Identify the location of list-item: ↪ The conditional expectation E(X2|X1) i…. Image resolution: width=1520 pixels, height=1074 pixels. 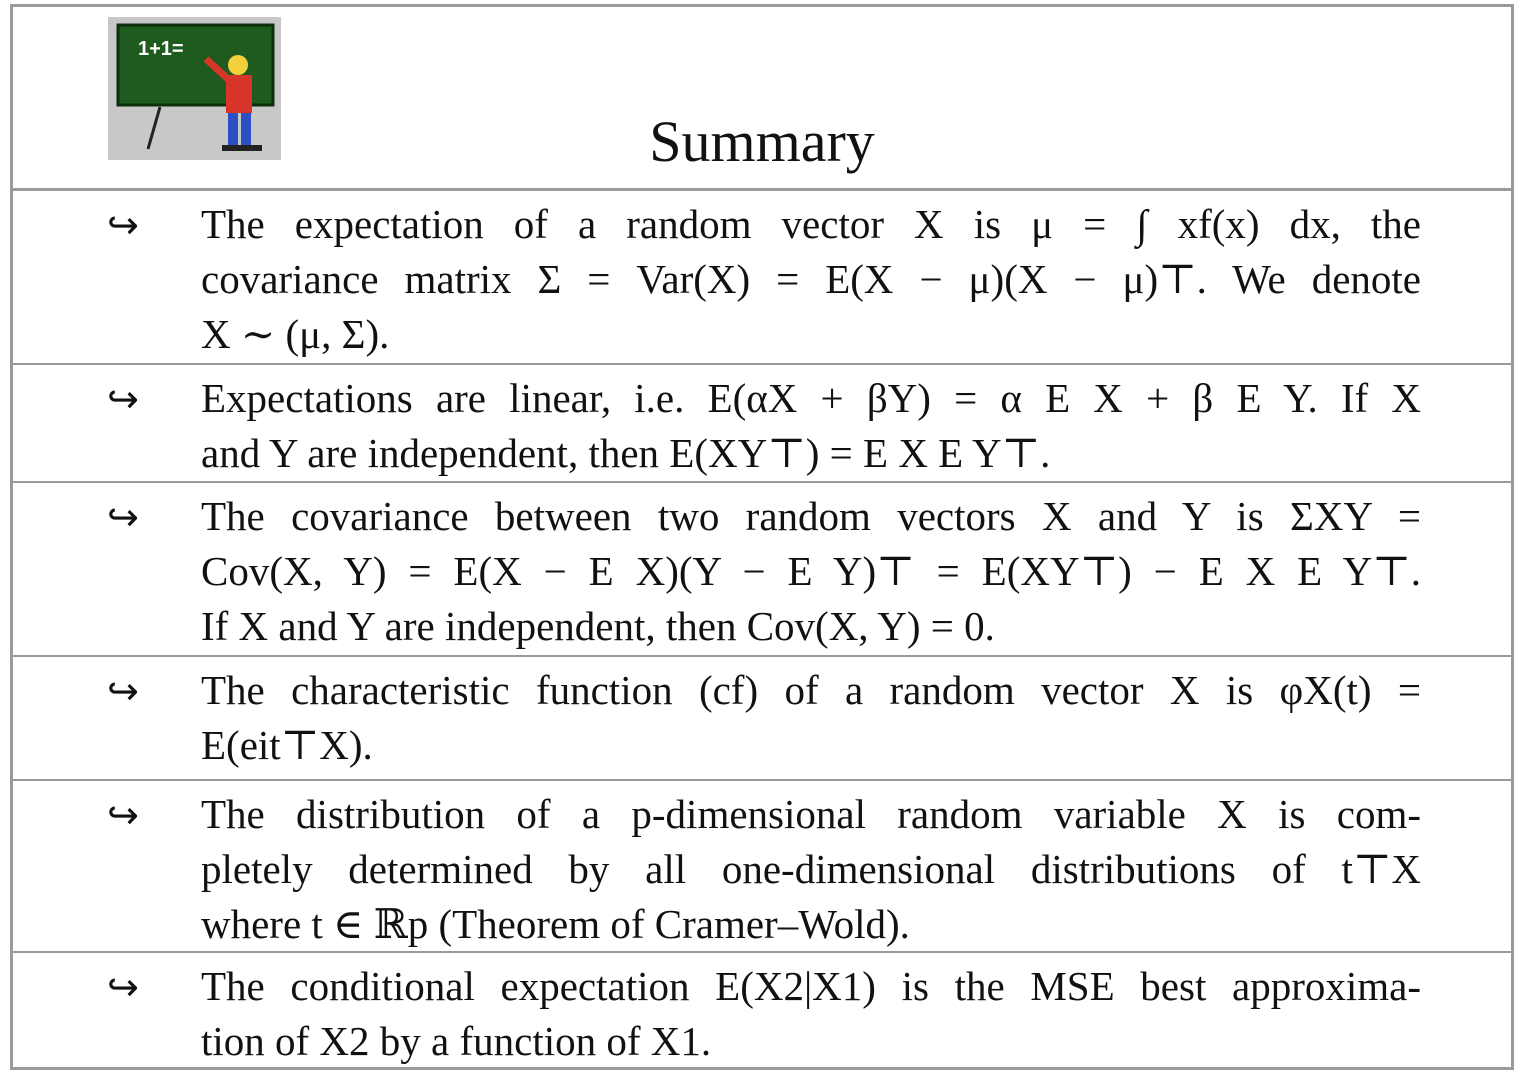
(762, 1011).